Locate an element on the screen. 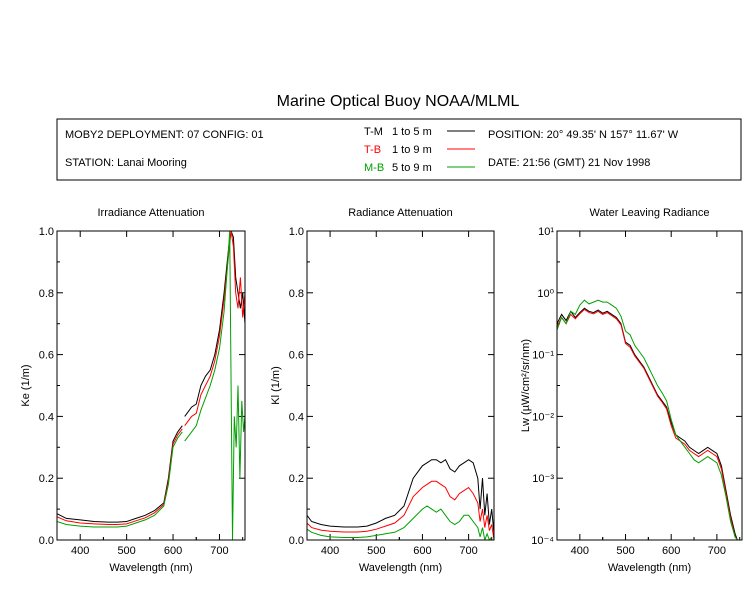 This screenshot has height=600, width=750. legend-code: M-B is located at coordinates (374, 168).